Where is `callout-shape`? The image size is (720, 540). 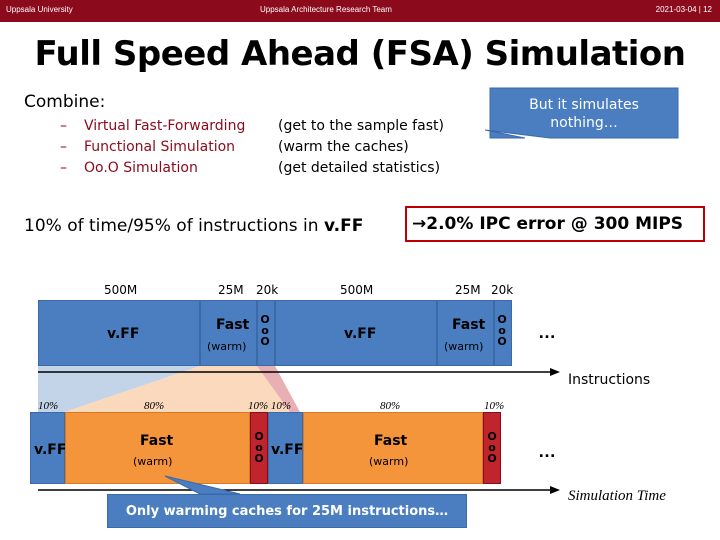
callout-shape is located at coordinates (581, 113).